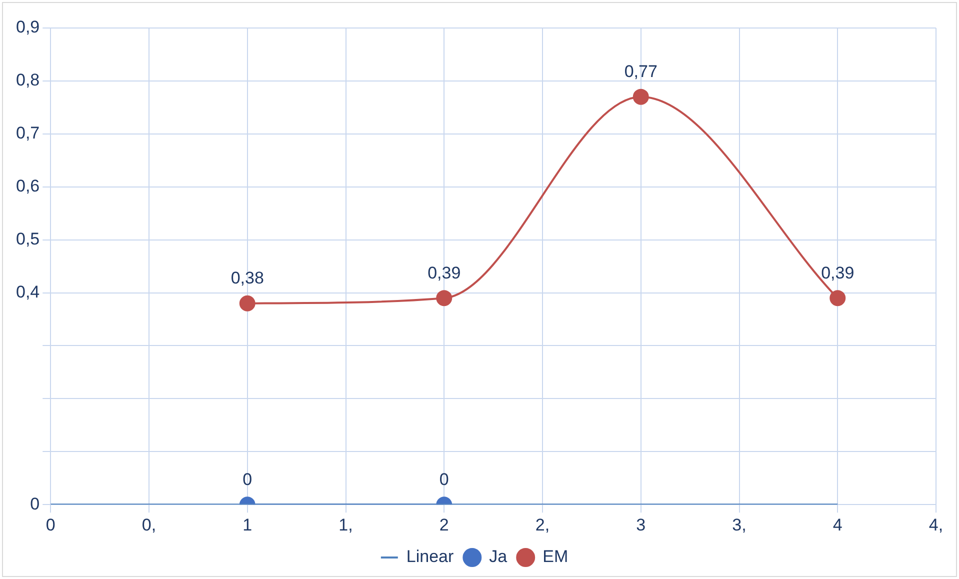  I want to click on y-tick-label: 0,5, so click(28, 239).